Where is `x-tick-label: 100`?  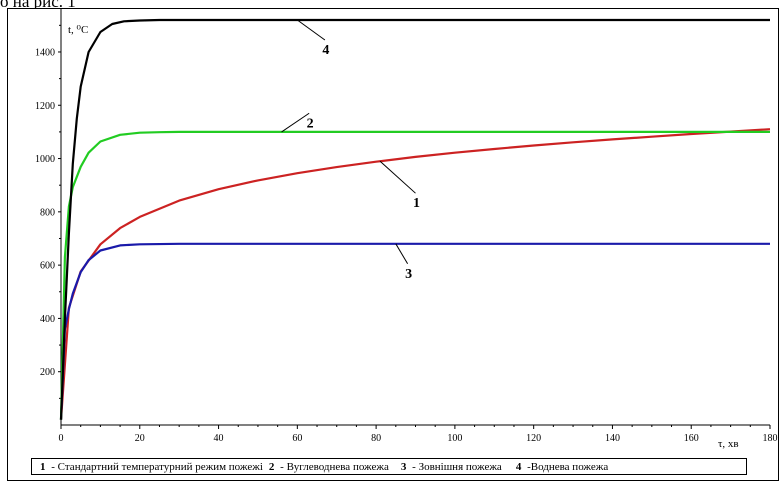
x-tick-label: 100 is located at coordinates (454, 438).